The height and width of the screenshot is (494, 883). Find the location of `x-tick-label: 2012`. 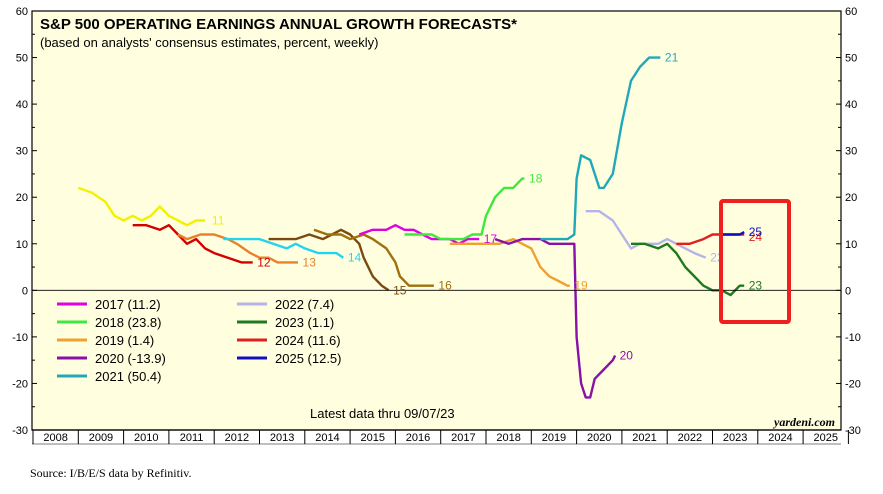

x-tick-label: 2012 is located at coordinates (237, 438).